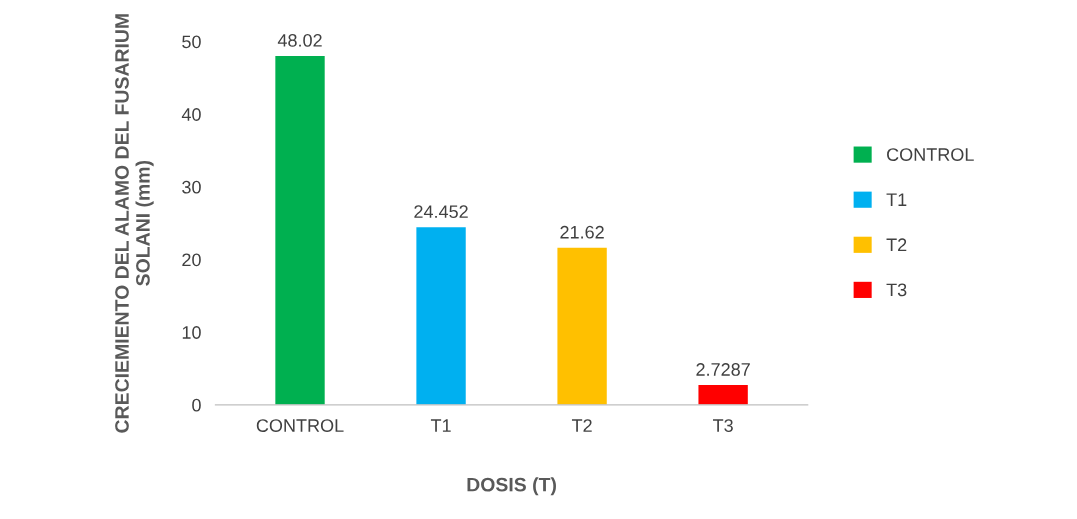 Image resolution: width=1077 pixels, height=519 pixels. Describe the element at coordinates (299, 40) in the screenshot. I see `data-label: 48.02` at that location.